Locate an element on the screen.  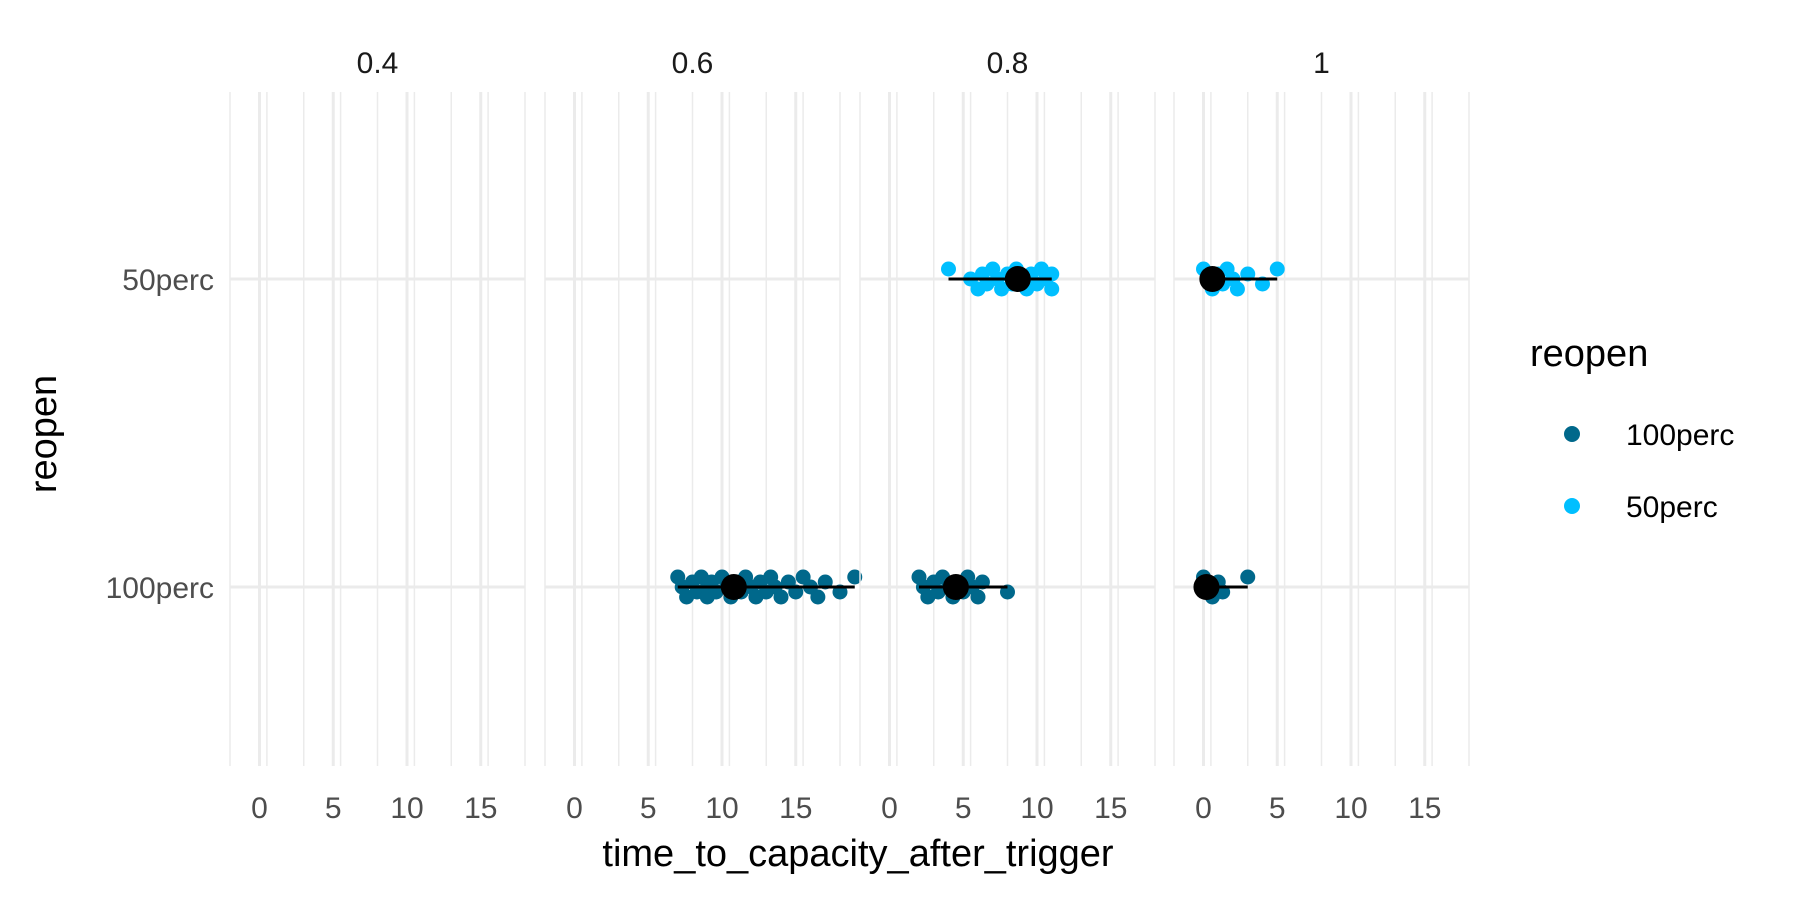
facet-strip-label: 0.4 is located at coordinates (378, 63).